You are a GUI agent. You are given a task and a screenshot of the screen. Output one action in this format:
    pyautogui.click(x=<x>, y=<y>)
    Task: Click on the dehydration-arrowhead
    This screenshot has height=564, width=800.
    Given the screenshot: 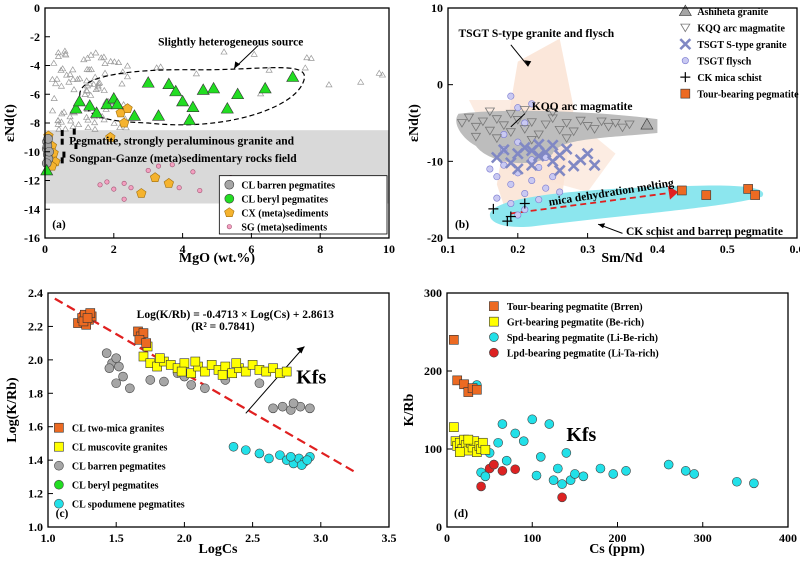 What is the action you would take?
    pyautogui.click(x=673, y=192)
    